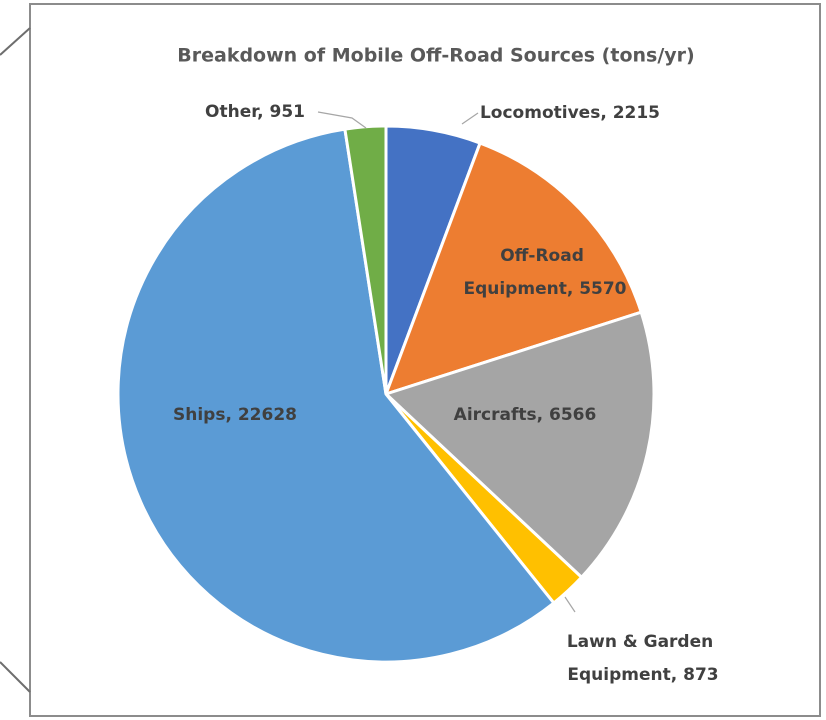 The height and width of the screenshot is (720, 826). I want to click on label-line: Equipment, 5570, so click(544, 289).